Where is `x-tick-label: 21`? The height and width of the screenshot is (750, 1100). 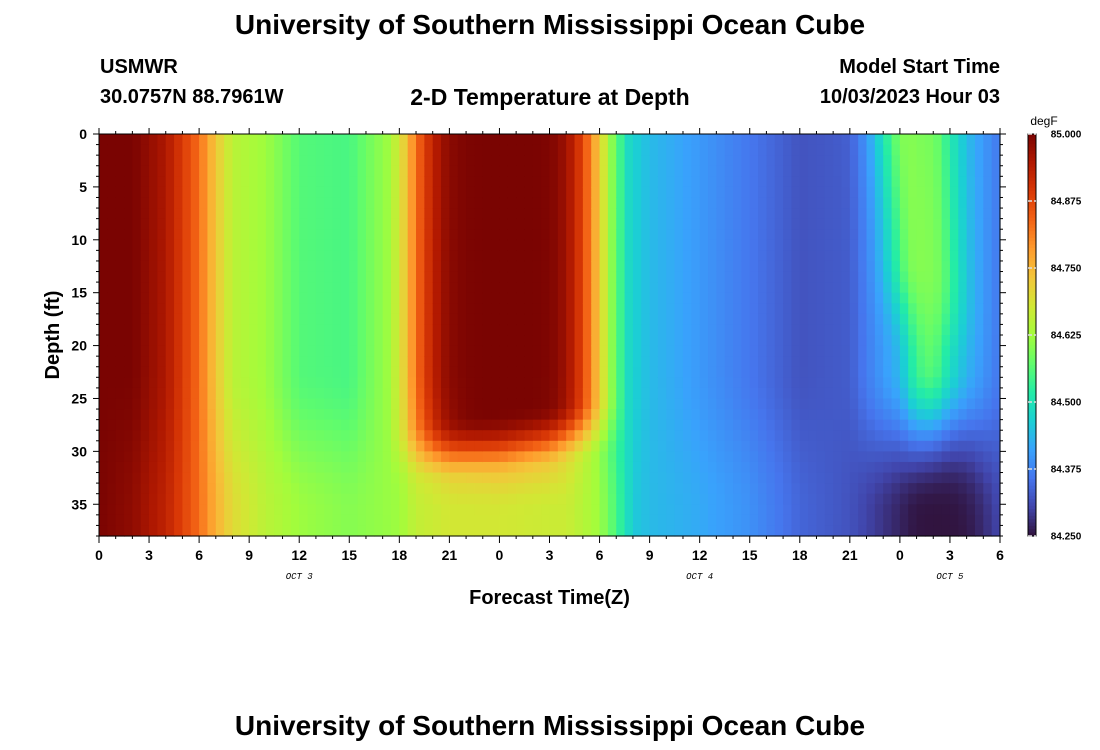
x-tick-label: 21 is located at coordinates (450, 555).